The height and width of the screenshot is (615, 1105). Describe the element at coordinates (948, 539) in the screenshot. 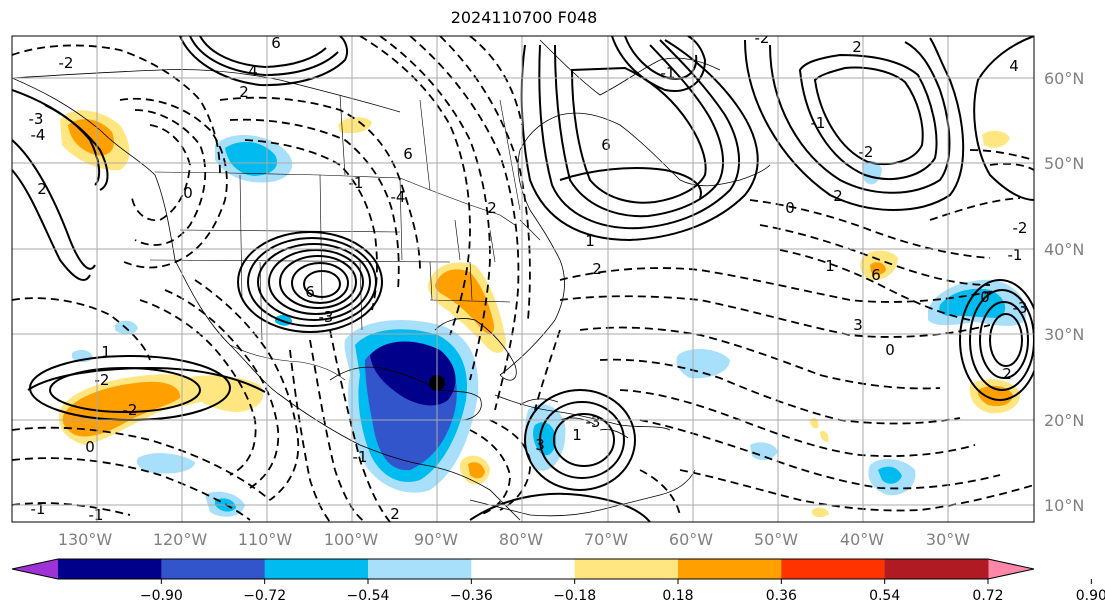

I see `lon-label: 30°W` at that location.